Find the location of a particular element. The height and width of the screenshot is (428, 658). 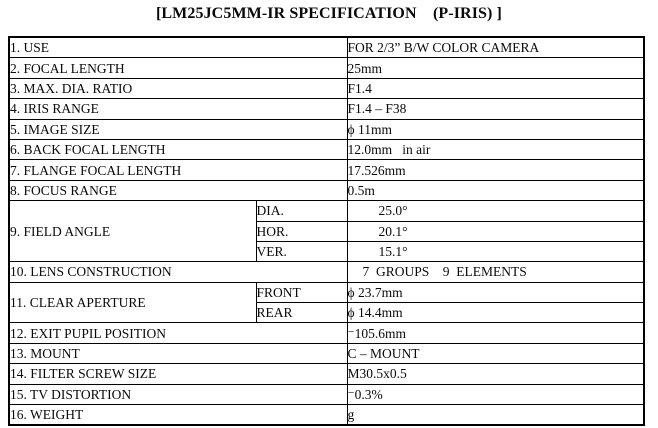

spec-label-cell: 2. FOCAL LENGTH is located at coordinates (178, 68).